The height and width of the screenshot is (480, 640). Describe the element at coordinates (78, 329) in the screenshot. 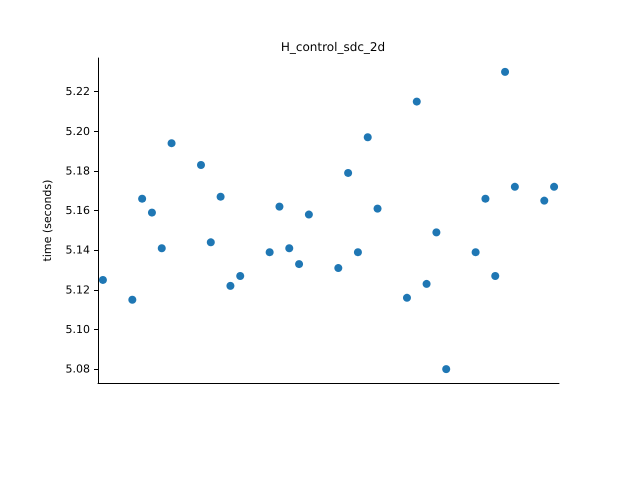

I see `y-tick-label: 5.10` at that location.